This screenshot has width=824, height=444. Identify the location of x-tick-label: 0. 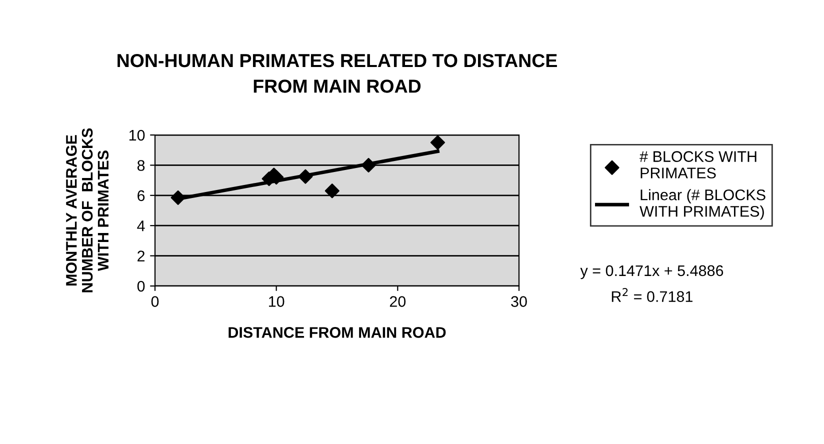
(155, 301).